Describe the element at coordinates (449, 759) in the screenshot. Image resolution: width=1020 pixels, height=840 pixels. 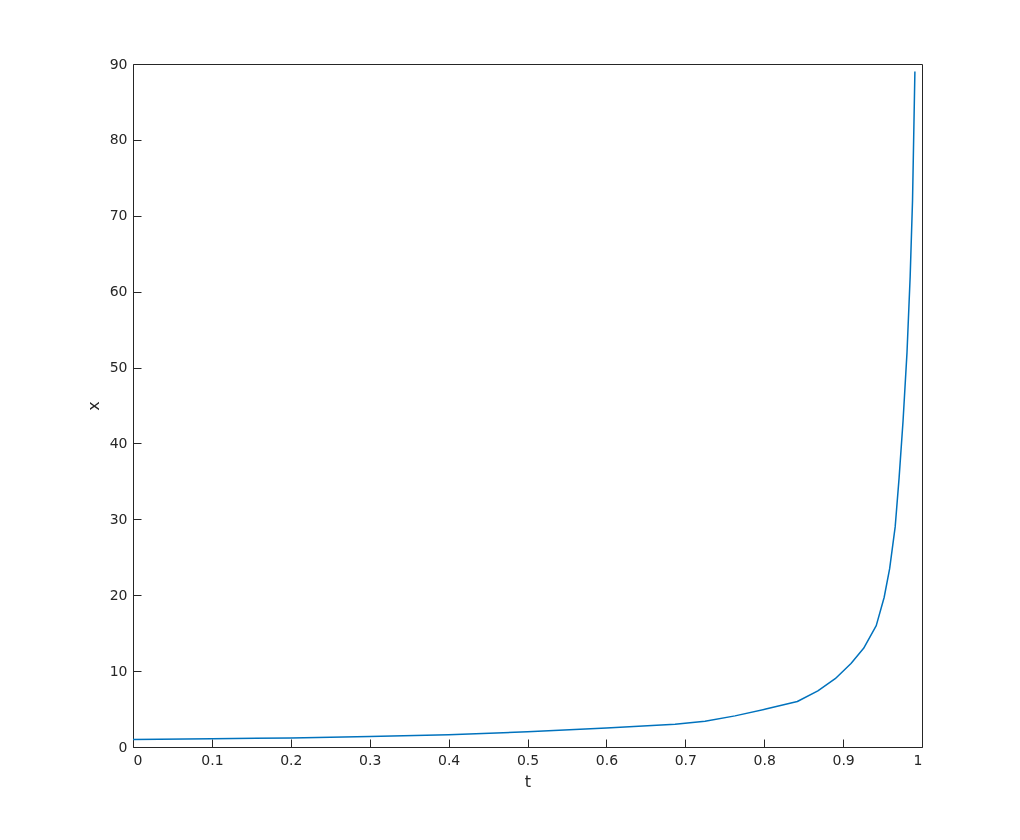
I see `x-tick-label: 0.4` at that location.